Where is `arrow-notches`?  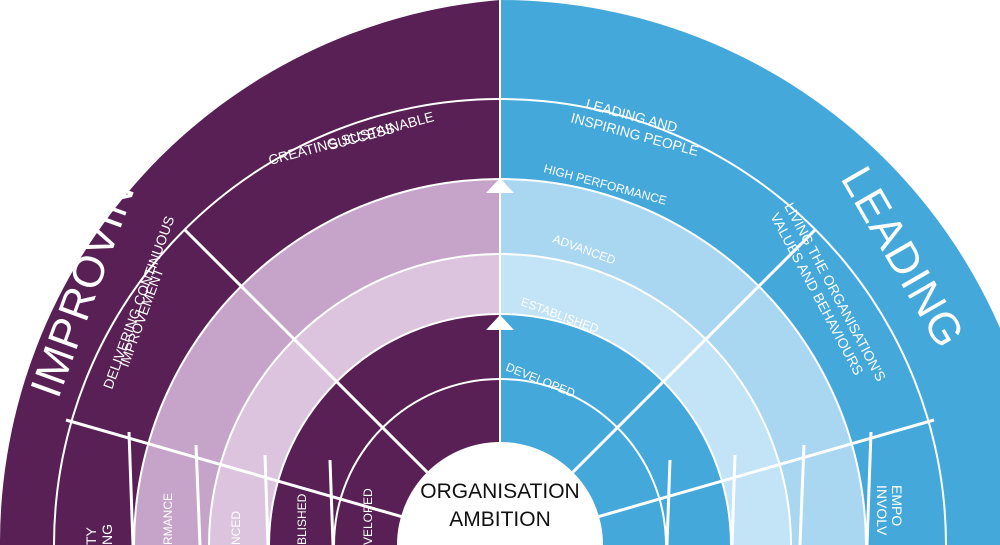 arrow-notches is located at coordinates (500, 254).